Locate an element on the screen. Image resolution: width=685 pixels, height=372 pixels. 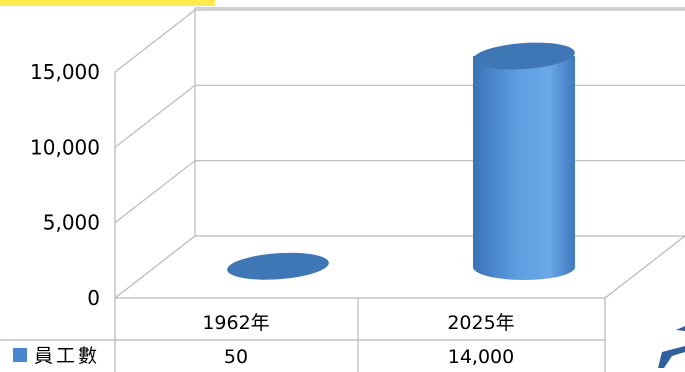
y-tick-label: 0 is located at coordinates (93, 298).